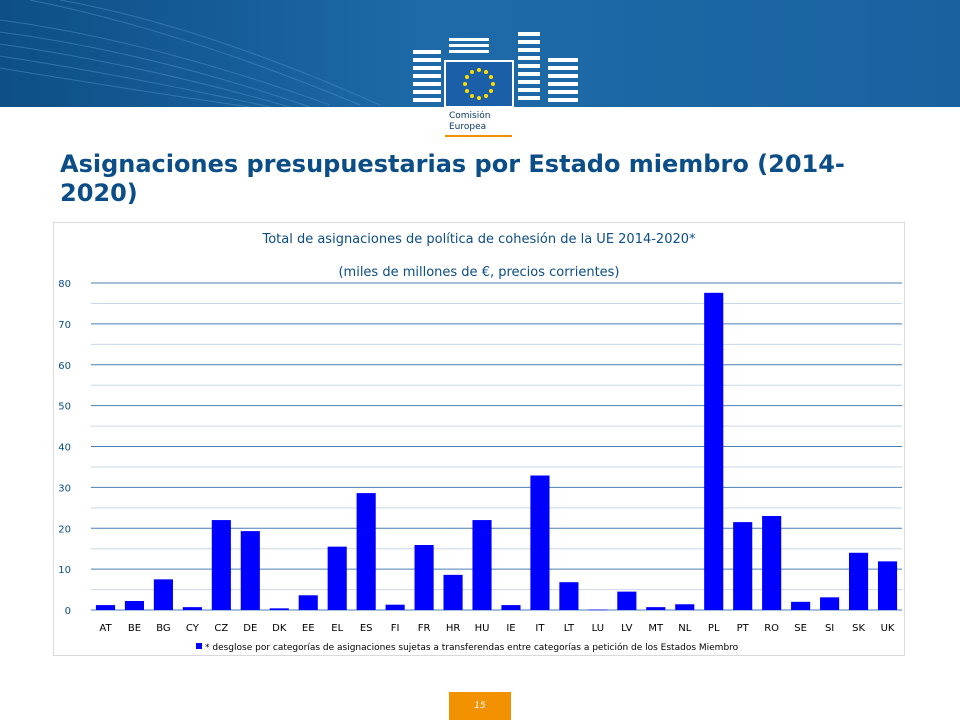  Describe the element at coordinates (279, 609) in the screenshot. I see `bar-dk` at that location.